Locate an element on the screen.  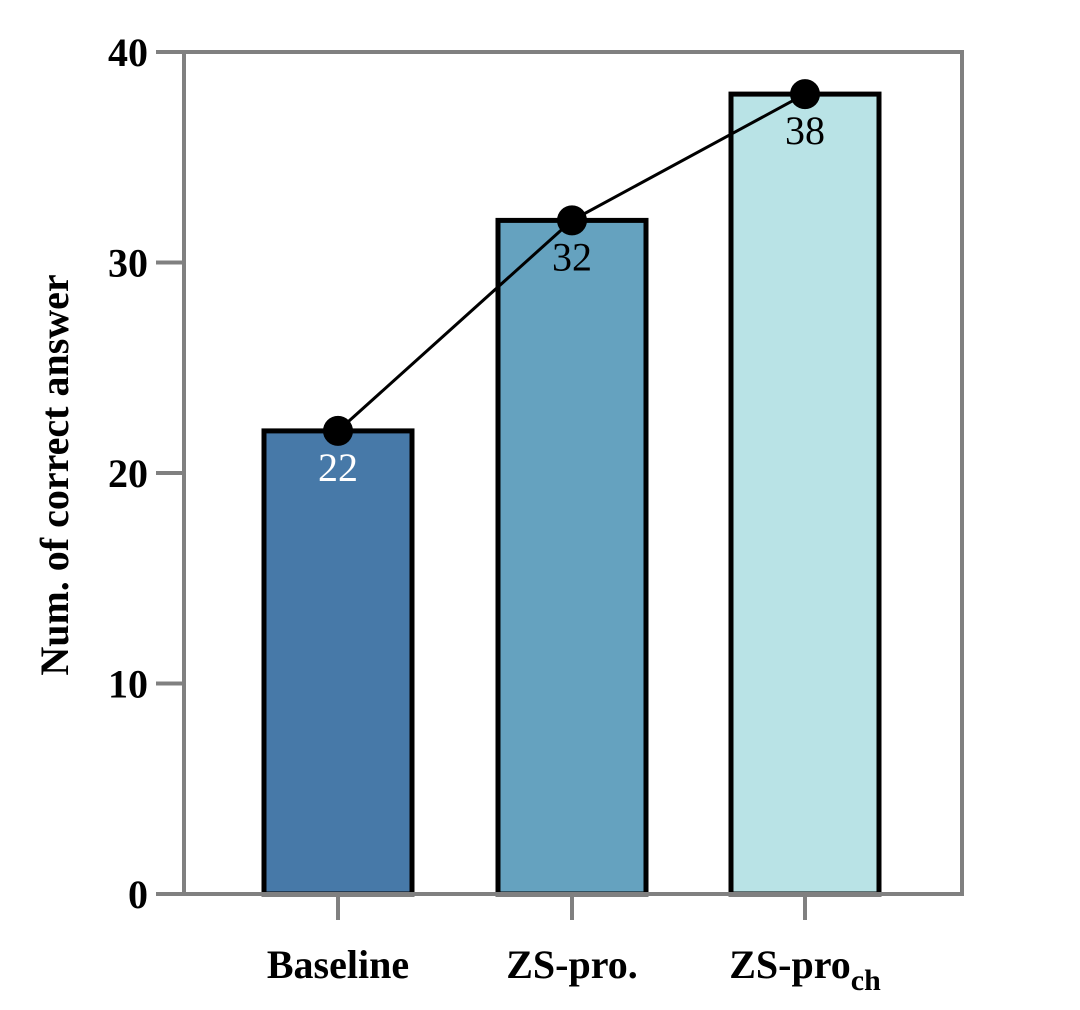
y-tick-label: 10 is located at coordinates (128, 684).